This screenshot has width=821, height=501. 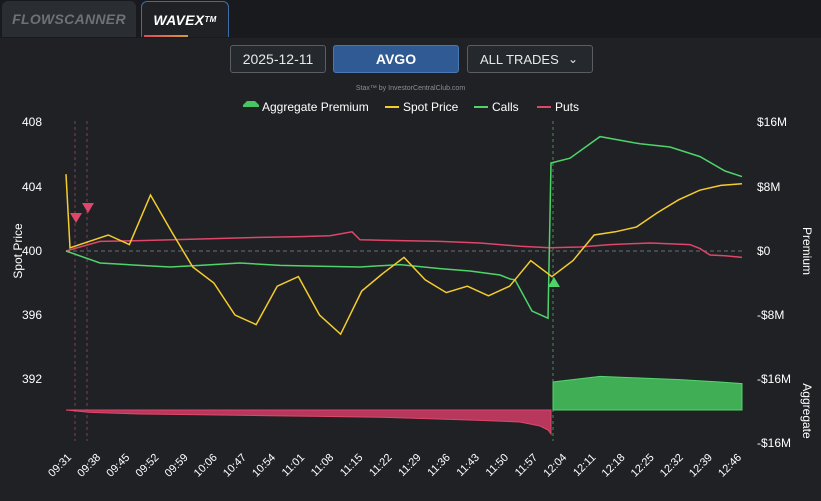 I want to click on chart-legend: Aggregate Premium Spot Price Calls Puts, so click(x=411, y=107).